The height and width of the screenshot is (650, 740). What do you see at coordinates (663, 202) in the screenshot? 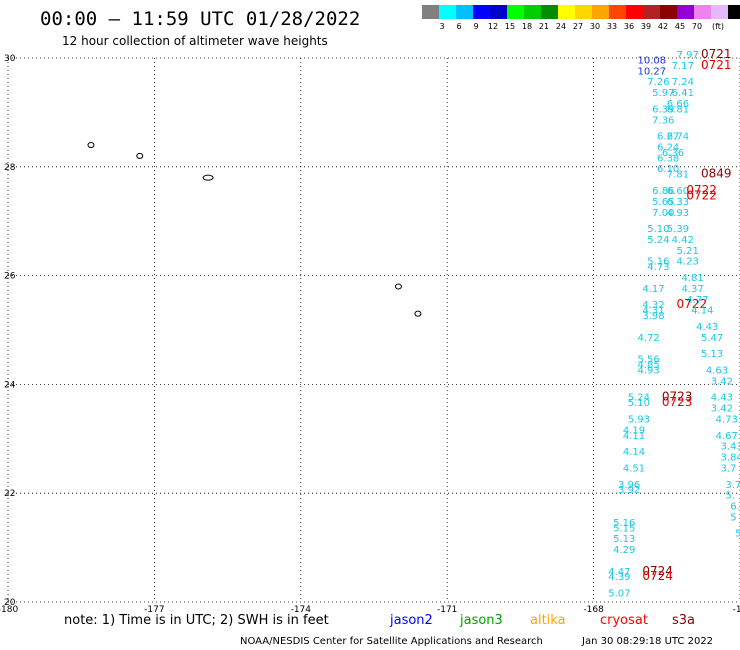
I see `wave-height-label: 5.65` at bounding box center [663, 202].